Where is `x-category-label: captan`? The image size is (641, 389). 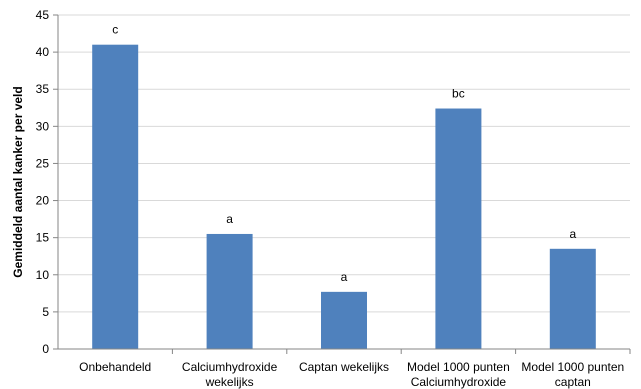
x-category-label: captan is located at coordinates (573, 382).